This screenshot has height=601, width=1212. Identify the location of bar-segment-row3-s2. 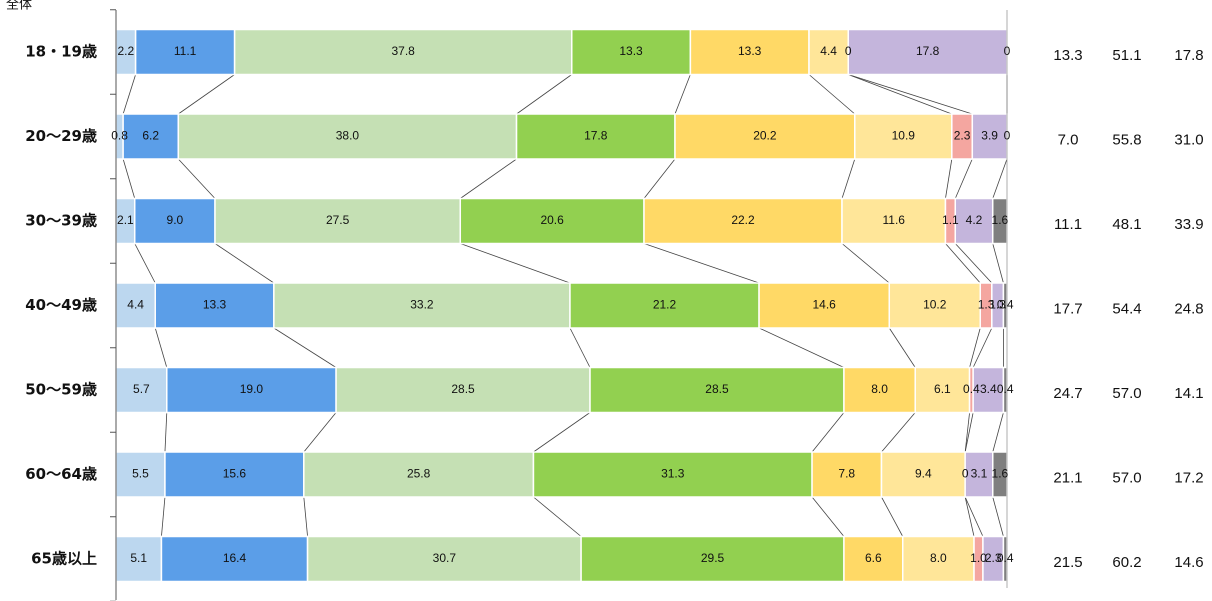
(174, 221).